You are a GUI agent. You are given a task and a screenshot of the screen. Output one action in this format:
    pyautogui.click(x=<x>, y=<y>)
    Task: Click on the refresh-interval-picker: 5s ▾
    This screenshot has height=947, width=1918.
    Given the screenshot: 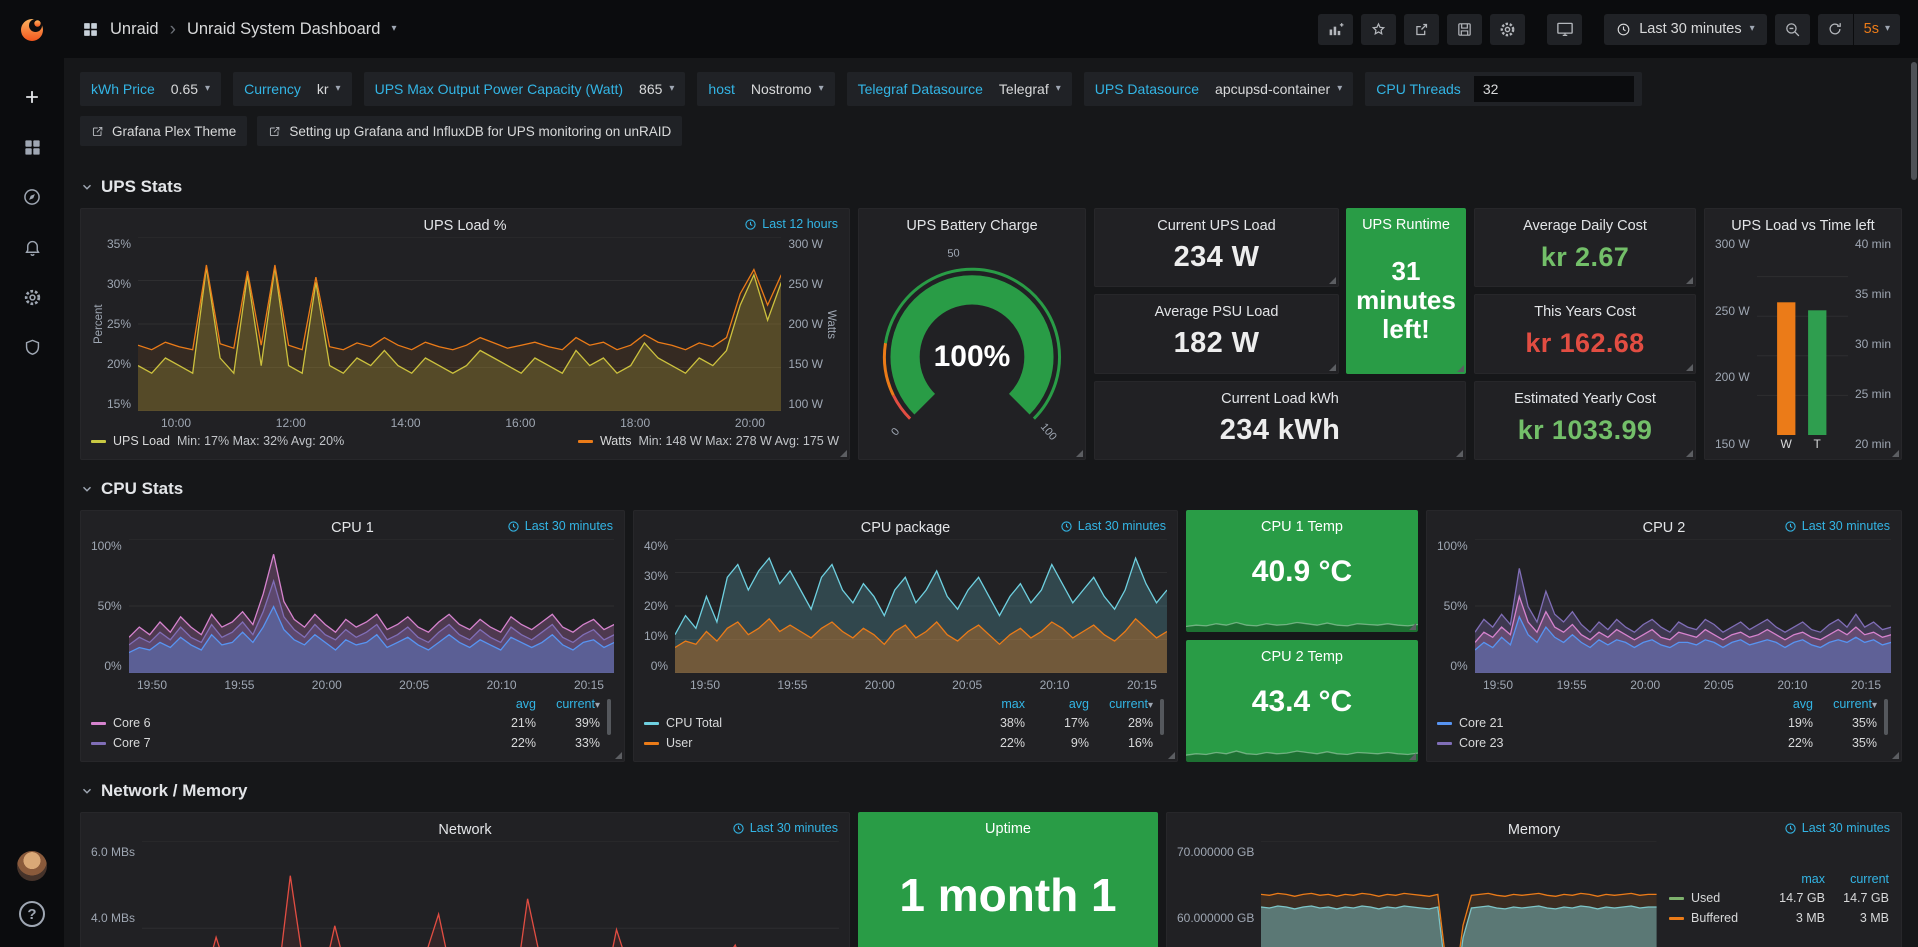 What is the action you would take?
    pyautogui.click(x=1876, y=29)
    